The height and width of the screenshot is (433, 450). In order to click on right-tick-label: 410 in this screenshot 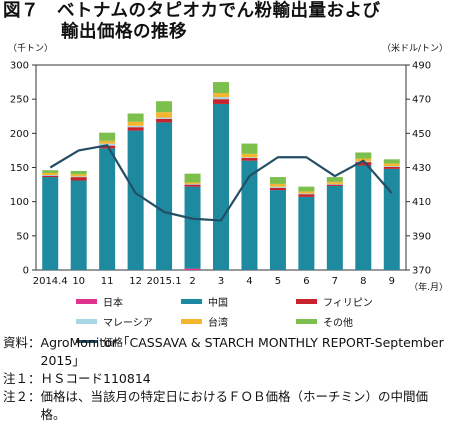, I will do `click(421, 202)`.